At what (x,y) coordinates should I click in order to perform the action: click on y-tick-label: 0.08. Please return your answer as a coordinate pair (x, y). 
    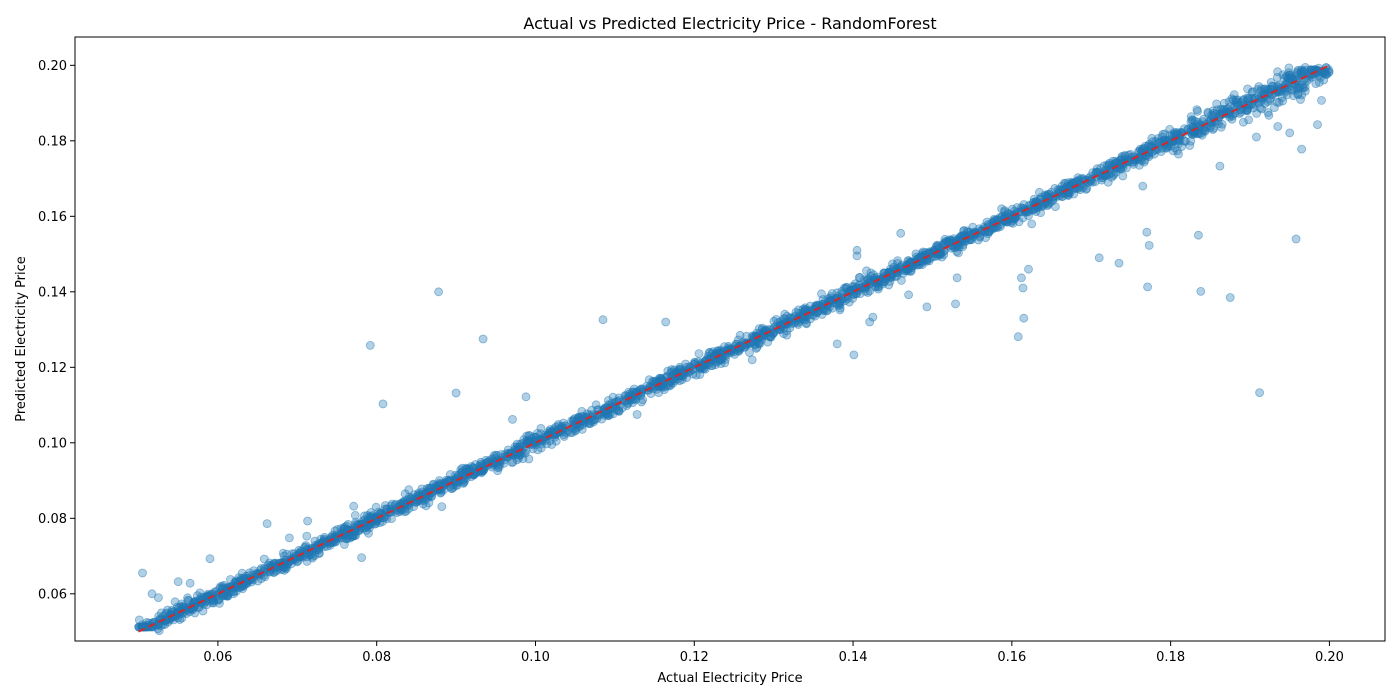
    Looking at the image, I should click on (52, 519).